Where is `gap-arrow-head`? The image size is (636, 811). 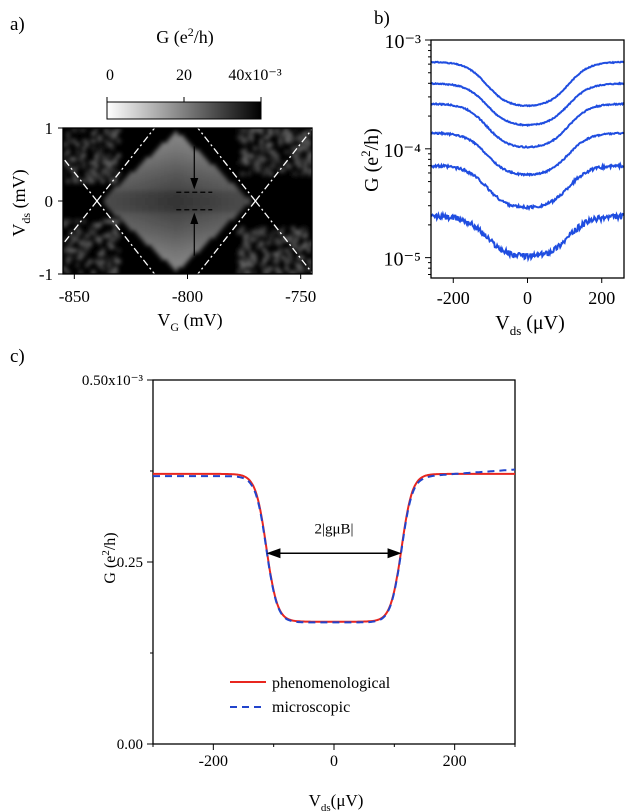 gap-arrow-head is located at coordinates (194, 218).